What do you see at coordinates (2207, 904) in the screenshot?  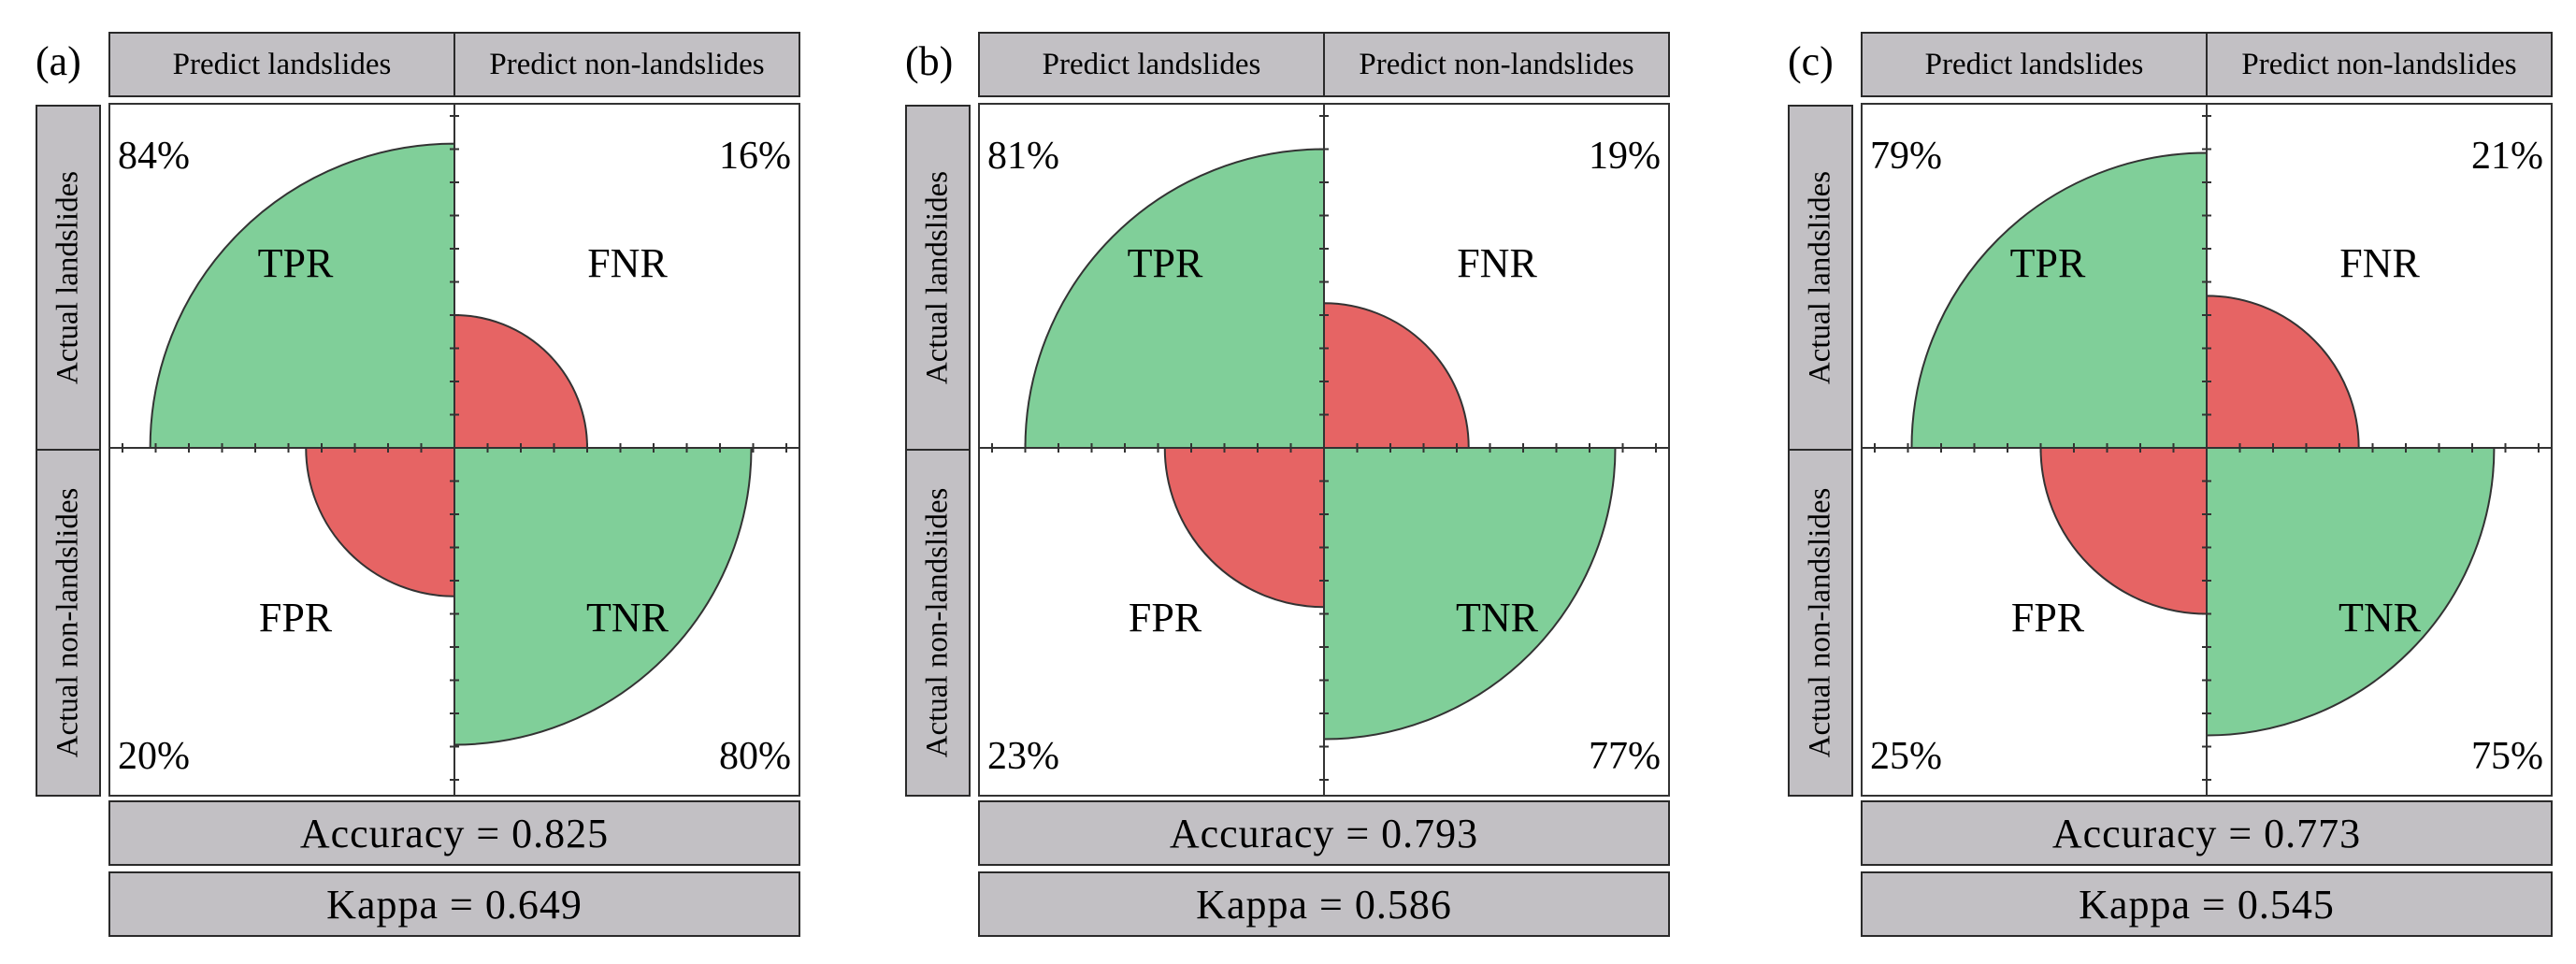 I see `kappa-box: Kappa = 0.545` at bounding box center [2207, 904].